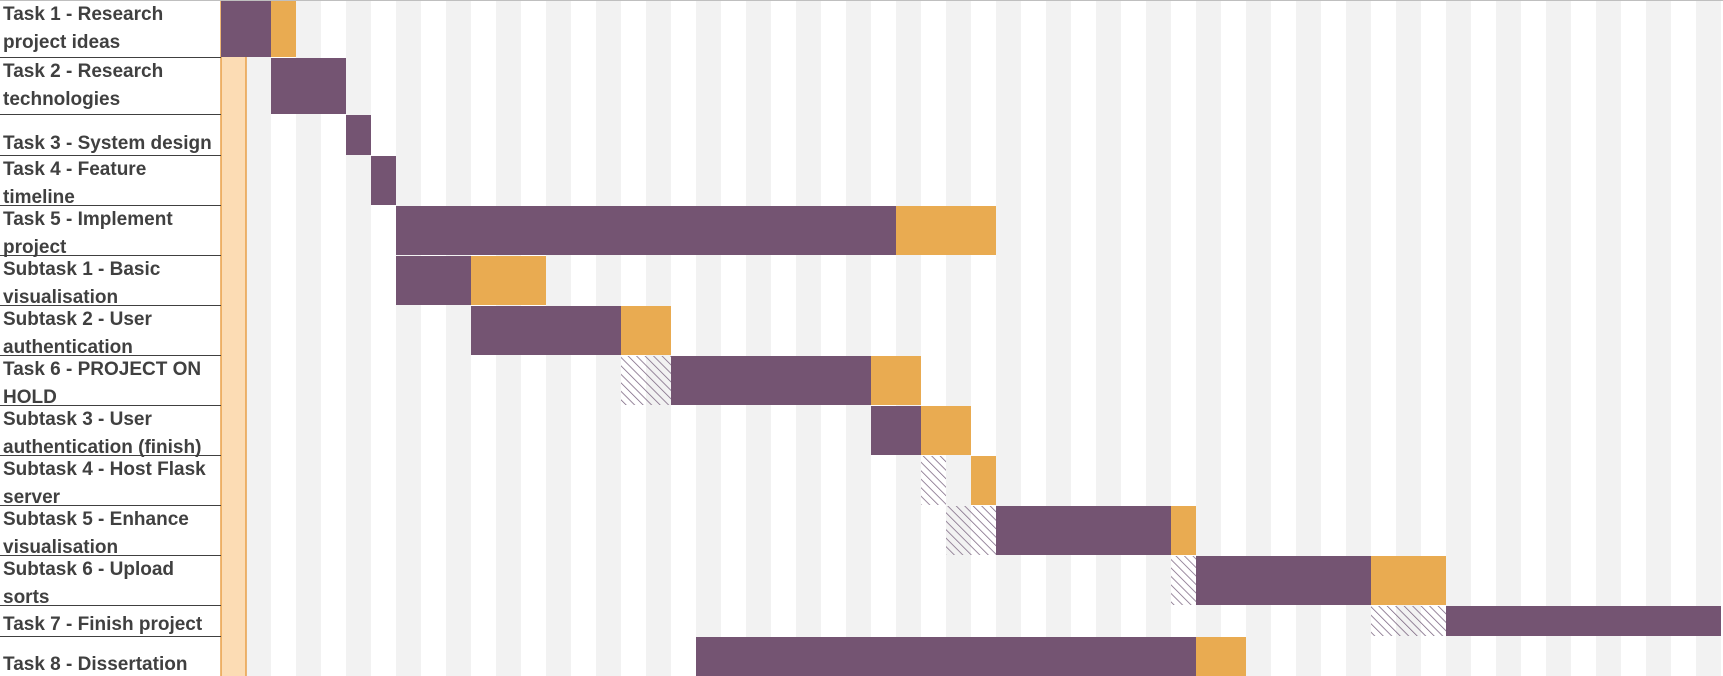  I want to click on task-label: Subtask 5 - Enhance, so click(96, 519).